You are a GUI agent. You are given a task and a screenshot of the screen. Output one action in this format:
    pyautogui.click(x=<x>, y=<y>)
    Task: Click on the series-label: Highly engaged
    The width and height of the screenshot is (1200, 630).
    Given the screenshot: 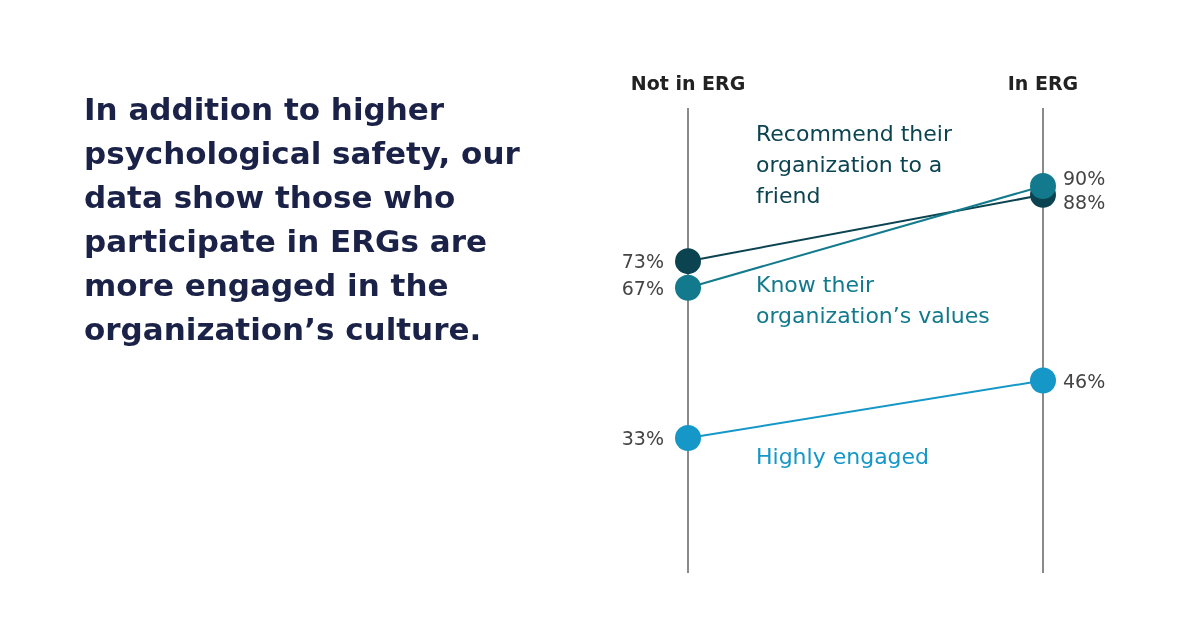 What is the action you would take?
    pyautogui.click(x=843, y=457)
    